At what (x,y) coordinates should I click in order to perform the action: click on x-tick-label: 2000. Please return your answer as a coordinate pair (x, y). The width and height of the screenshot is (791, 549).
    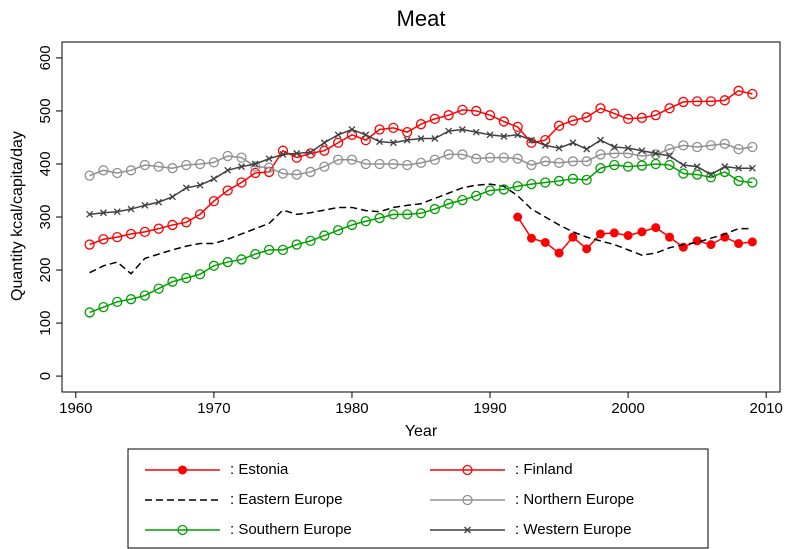
    Looking at the image, I should click on (627, 408).